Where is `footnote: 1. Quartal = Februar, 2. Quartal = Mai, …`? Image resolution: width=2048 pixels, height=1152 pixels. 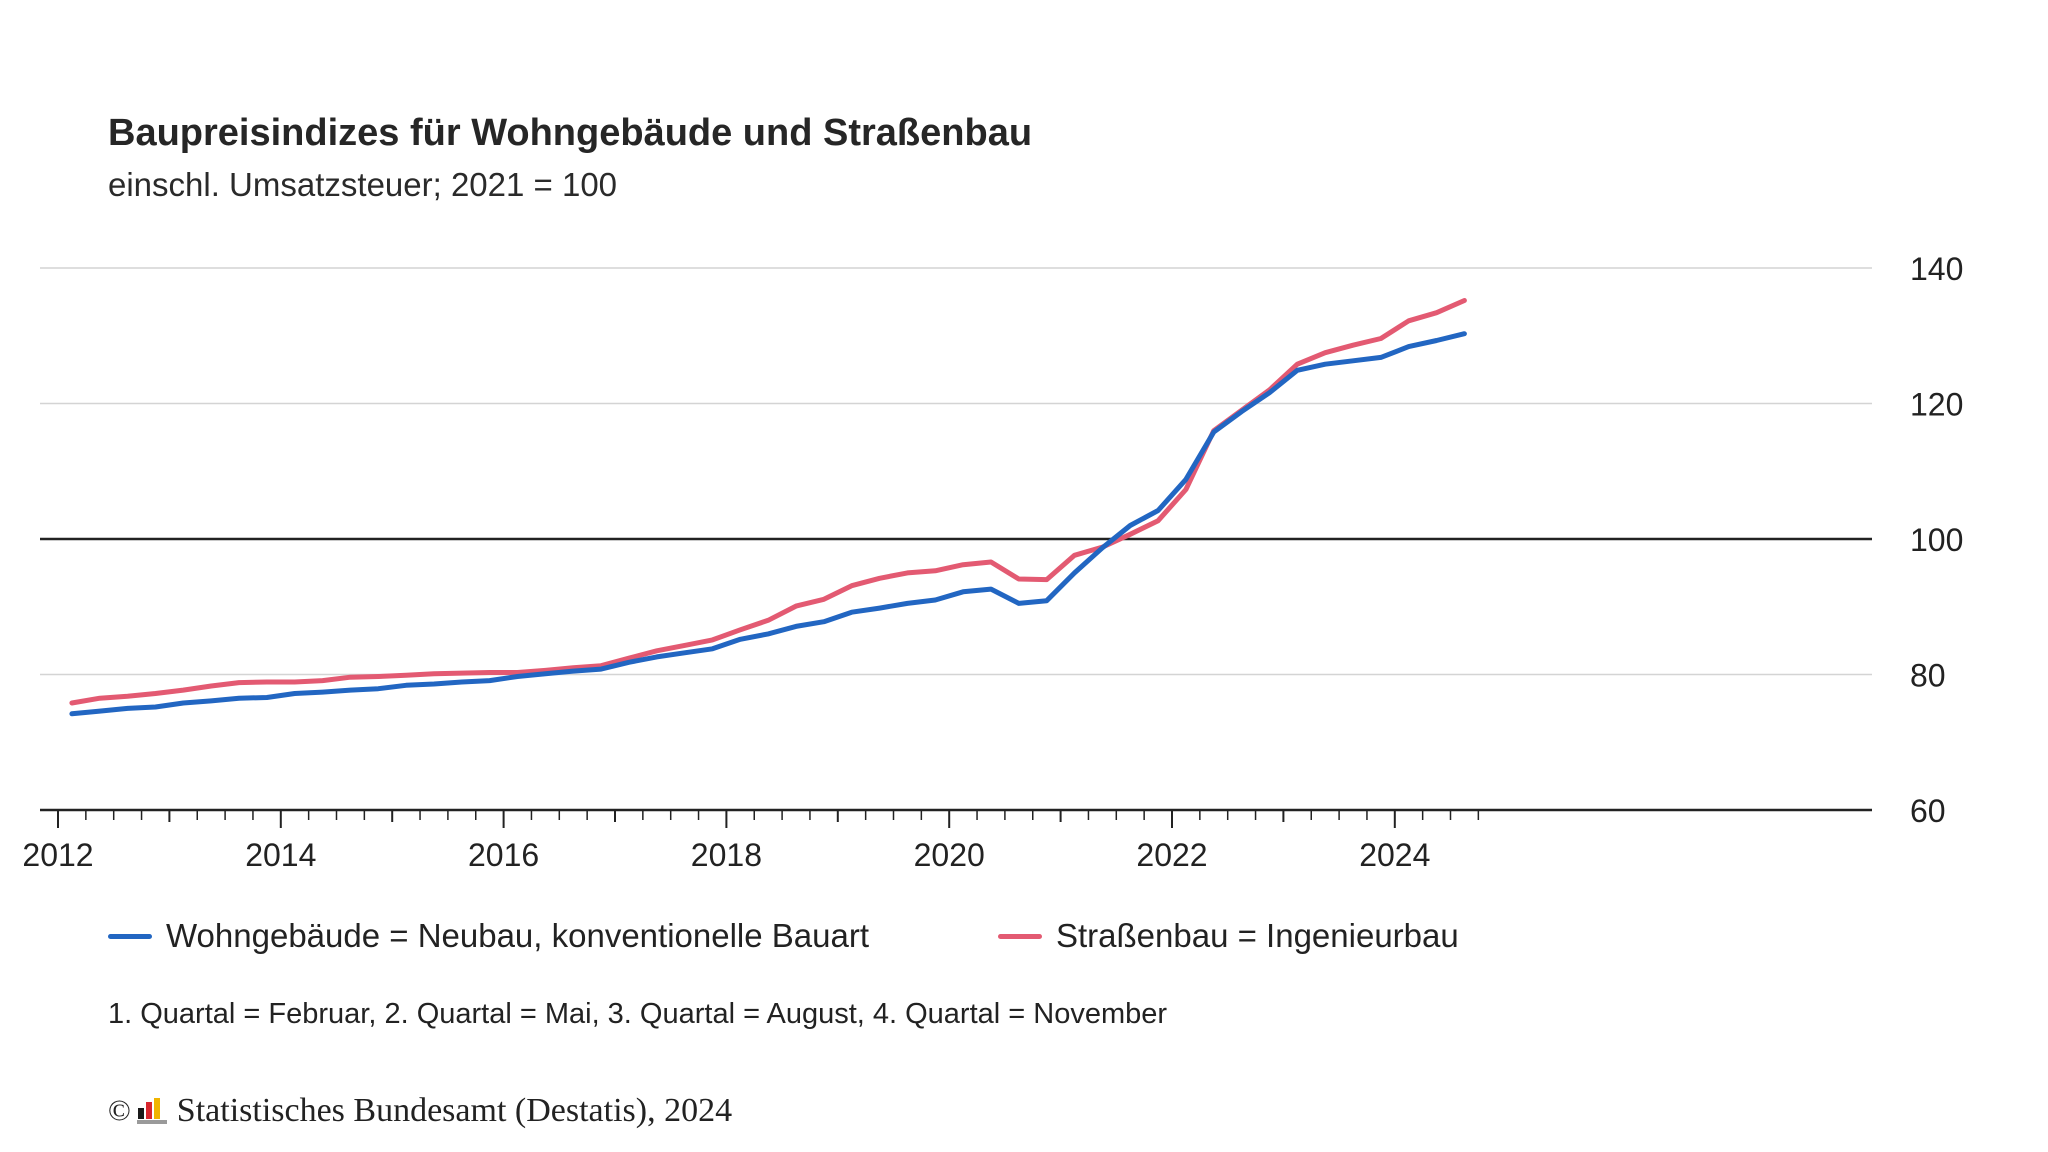
footnote: 1. Quartal = Februar, 2. Quartal = Mai, … is located at coordinates (638, 1014).